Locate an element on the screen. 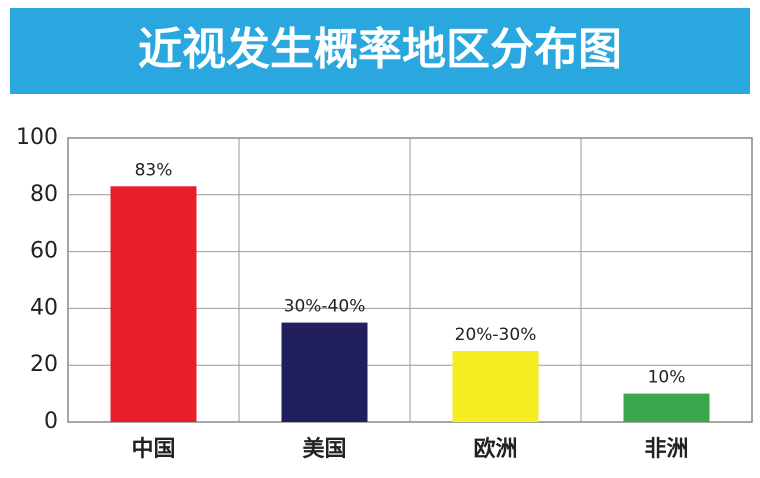 The width and height of the screenshot is (760, 478). y-tick-label: 40 is located at coordinates (44, 307).